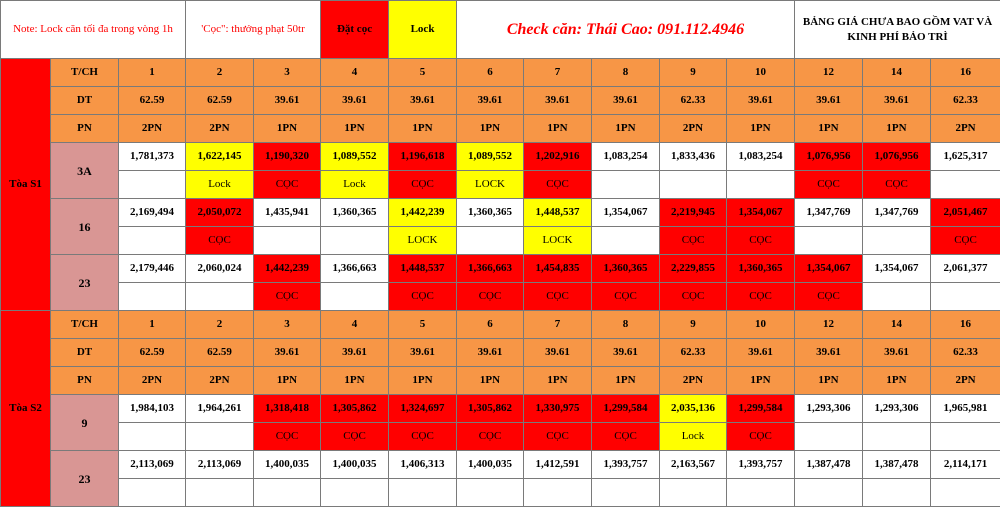  What do you see at coordinates (558, 409) in the screenshot?
I see `unit-price: 1,330,975` at bounding box center [558, 409].